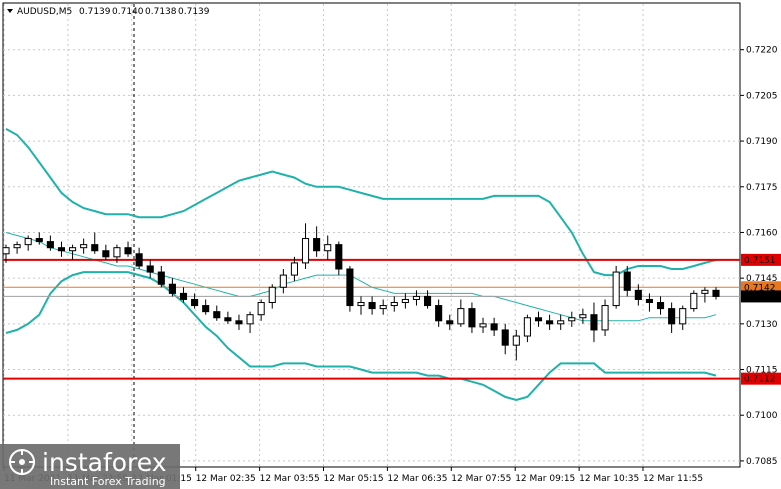 The image size is (781, 489). I want to click on x-tick-label: 12 Mar 02:35, so click(226, 479).